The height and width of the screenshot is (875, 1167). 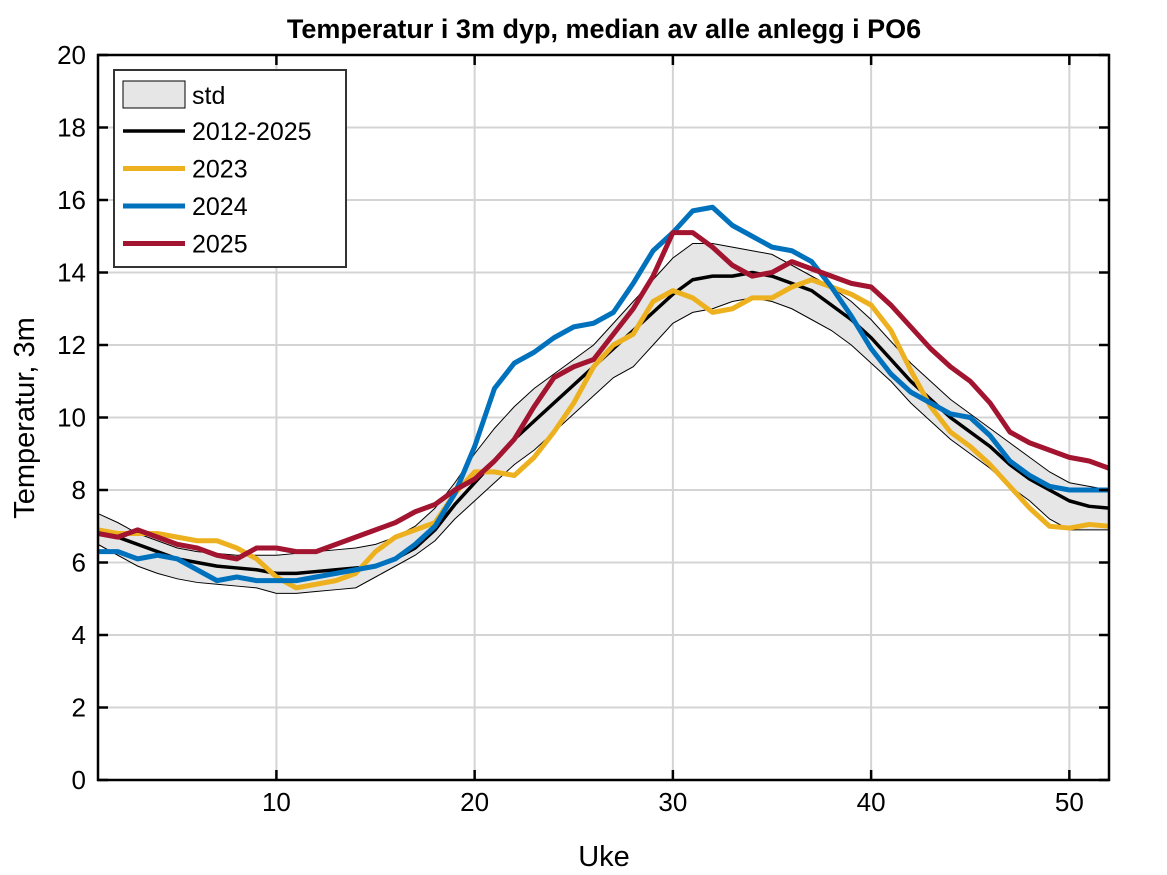 What do you see at coordinates (71, 273) in the screenshot?
I see `y-tick-label: 14` at bounding box center [71, 273].